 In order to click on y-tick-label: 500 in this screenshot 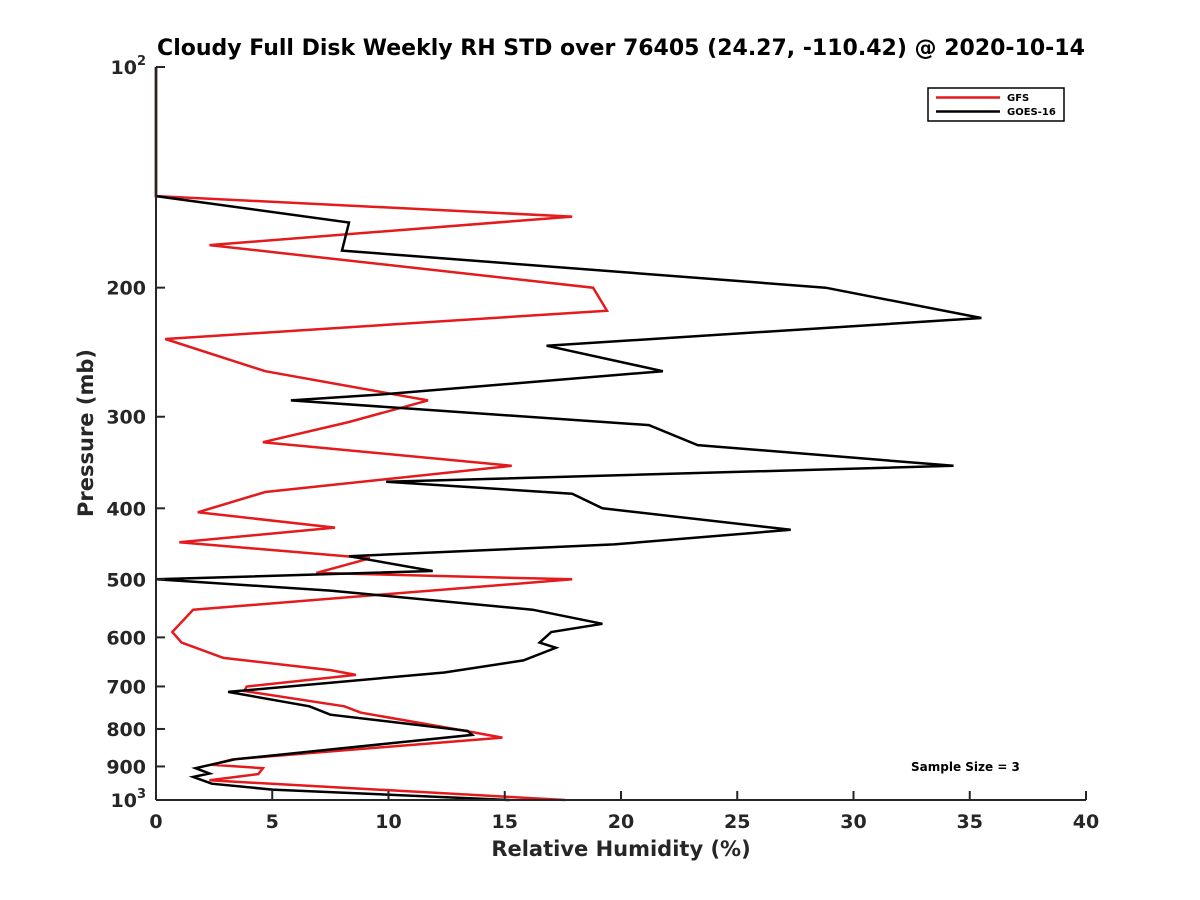, I will do `click(126, 580)`.